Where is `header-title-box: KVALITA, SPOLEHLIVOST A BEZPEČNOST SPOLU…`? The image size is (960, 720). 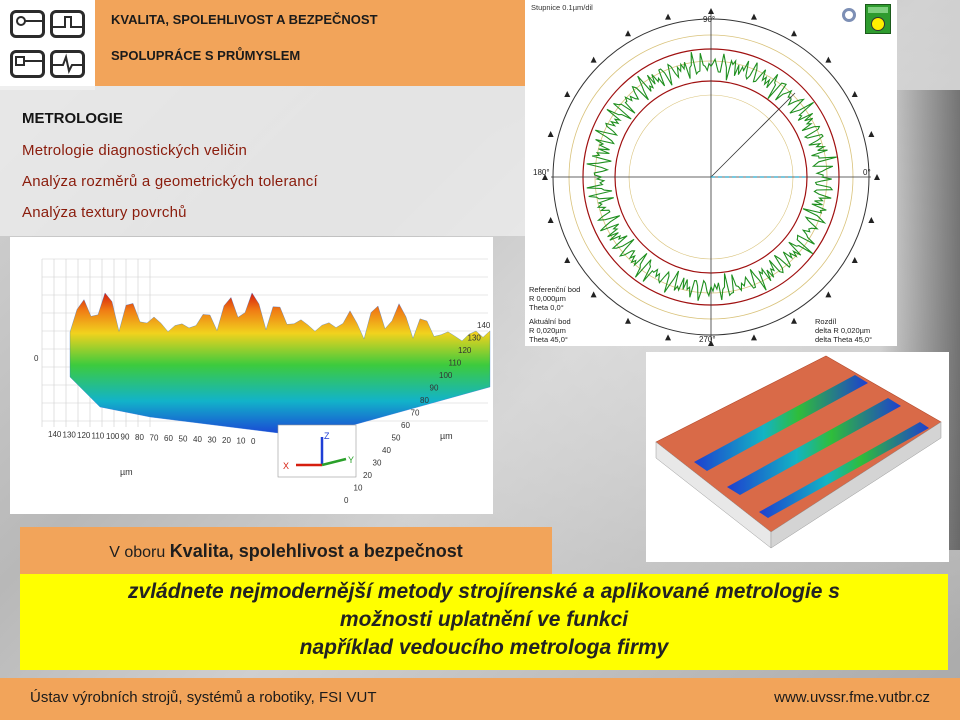
header-title-box: KVALITA, SPOLEHLIVOST A BEZPEČNOST SPOLU… is located at coordinates (310, 43).